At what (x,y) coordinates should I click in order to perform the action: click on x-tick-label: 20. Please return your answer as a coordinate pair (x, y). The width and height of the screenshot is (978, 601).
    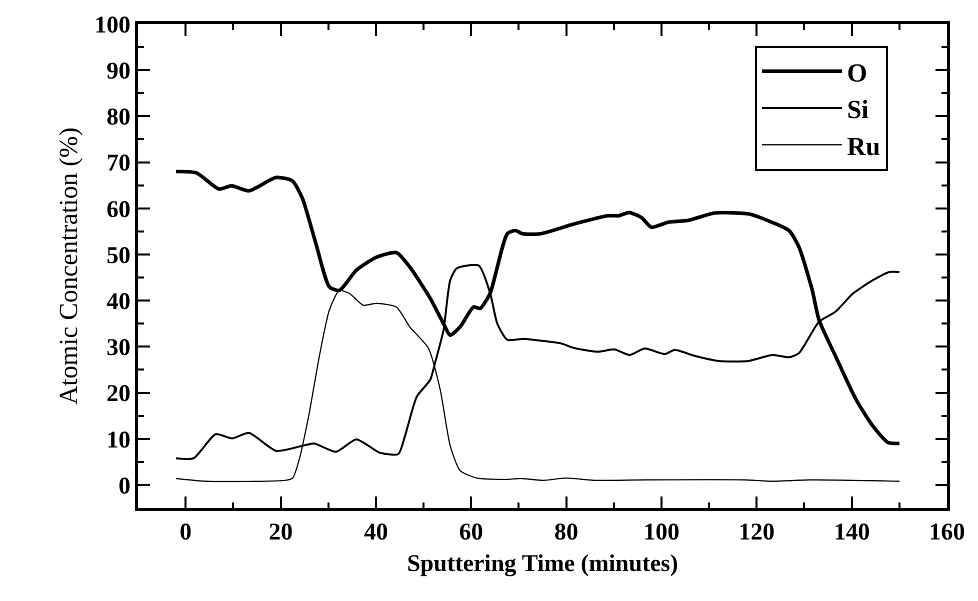
    Looking at the image, I should click on (280, 533).